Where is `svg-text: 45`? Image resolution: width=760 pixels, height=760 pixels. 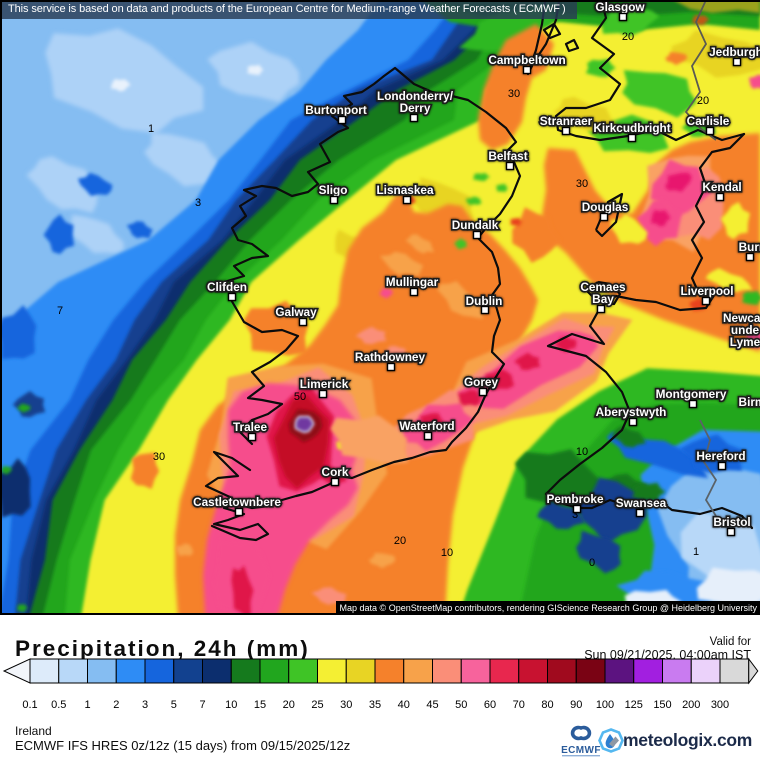 svg-text: 45 is located at coordinates (432, 705).